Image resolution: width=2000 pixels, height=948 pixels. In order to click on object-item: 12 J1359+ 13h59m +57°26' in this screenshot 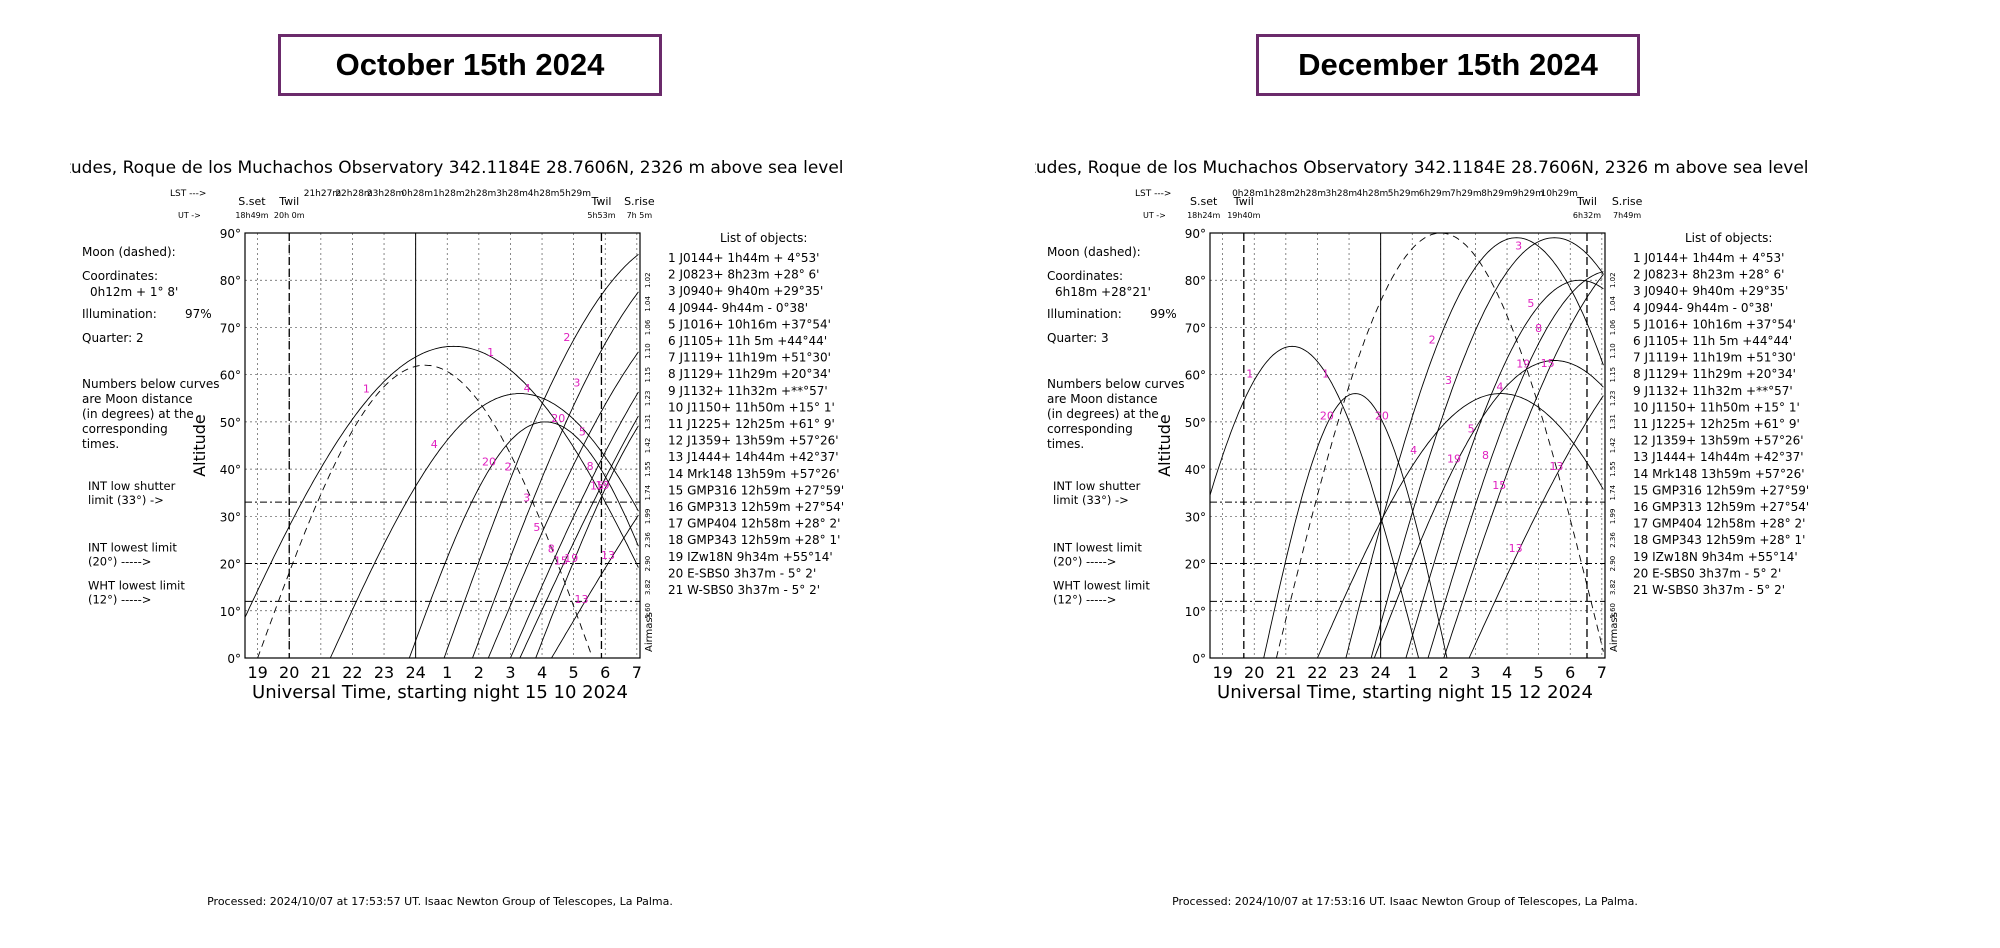, I will do `click(1718, 441)`.